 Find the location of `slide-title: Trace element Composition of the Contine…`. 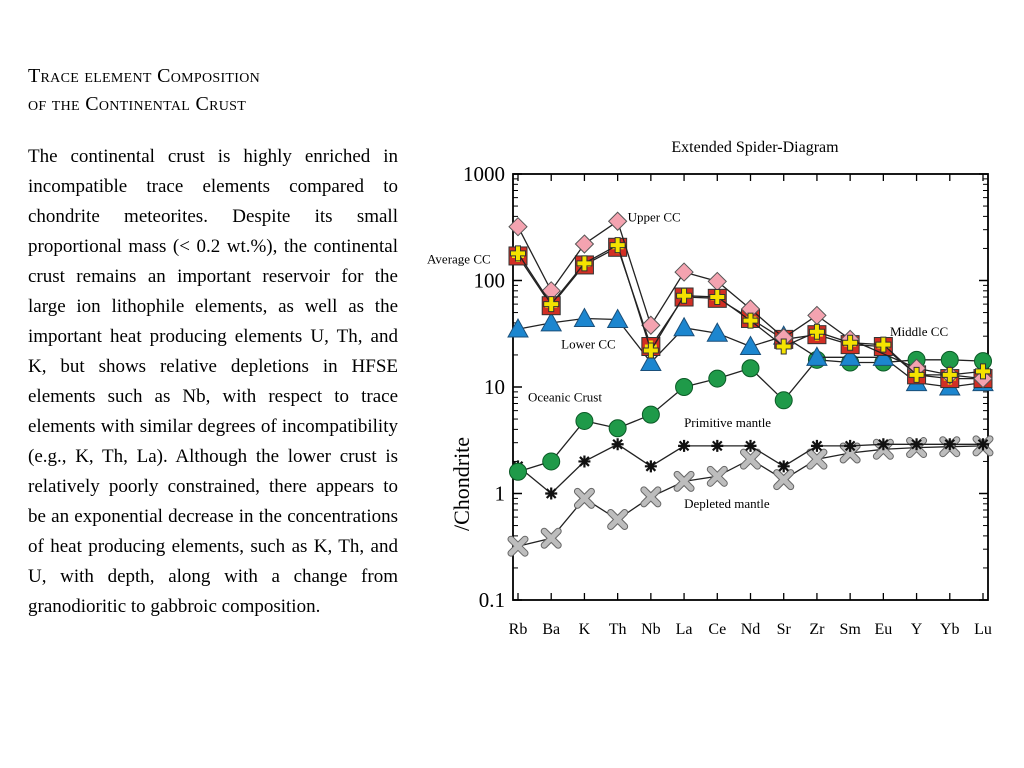

slide-title: Trace element Composition of the Contine… is located at coordinates (223, 90).